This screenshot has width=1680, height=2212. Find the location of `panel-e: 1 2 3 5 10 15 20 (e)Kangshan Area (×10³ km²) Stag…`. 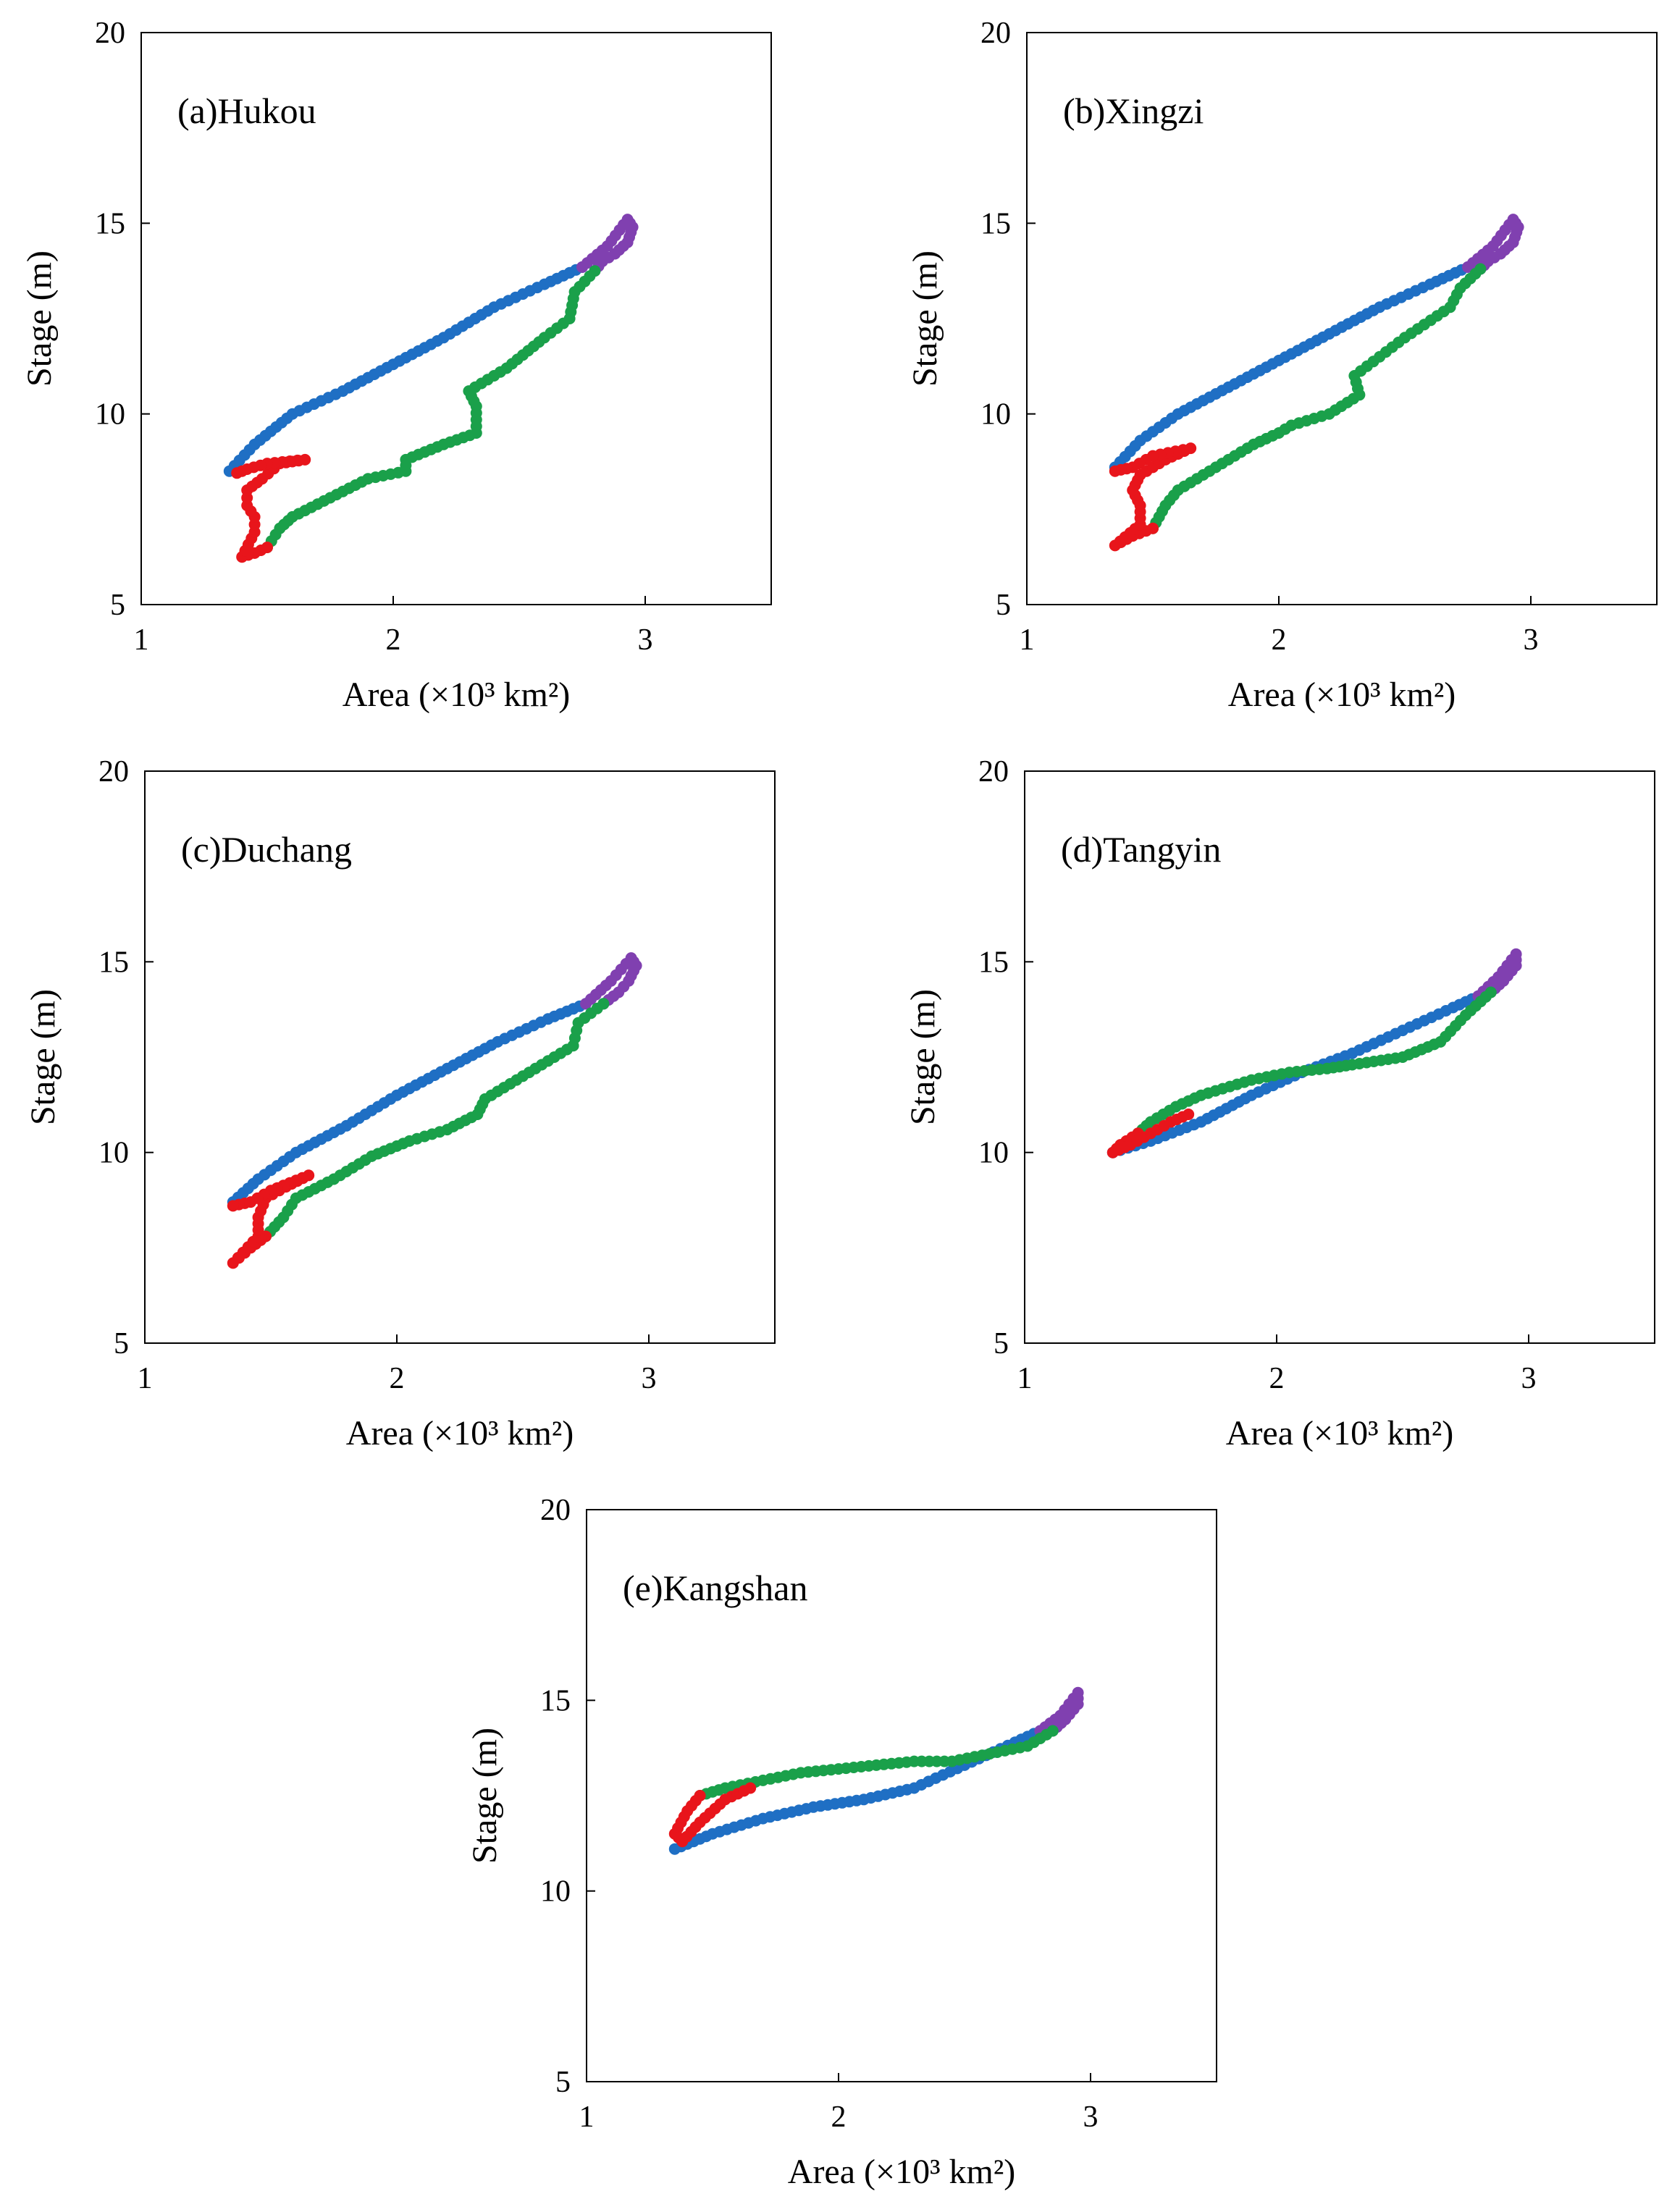

panel-e: 1 2 3 5 10 15 20 (e)Kangshan Area (×10³ km²) Stag… is located at coordinates (841, 1842).